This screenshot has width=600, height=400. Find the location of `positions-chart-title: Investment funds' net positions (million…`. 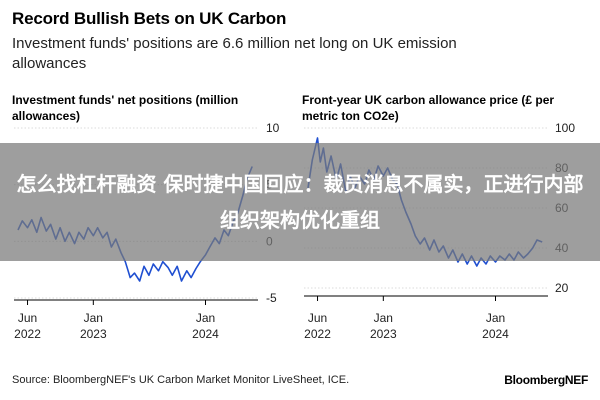

positions-chart-title: Investment funds' net positions (million… is located at coordinates (125, 108).